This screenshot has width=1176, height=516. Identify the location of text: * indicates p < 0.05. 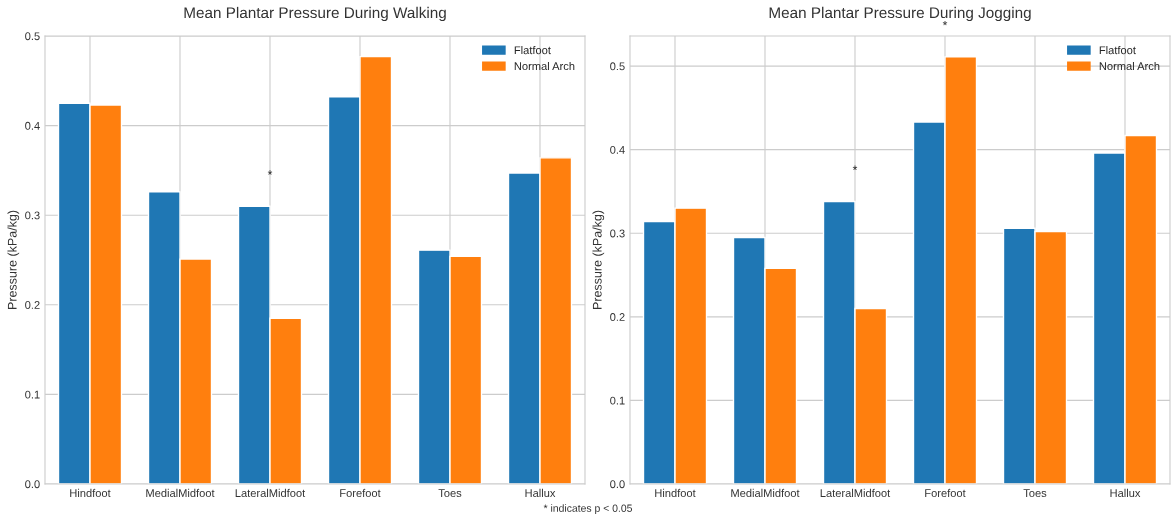
(588, 509).